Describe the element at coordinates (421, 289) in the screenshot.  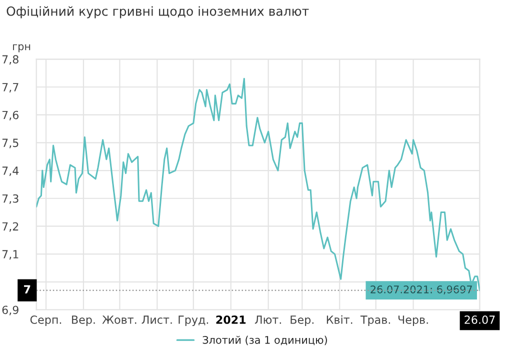
I see `annotation: 26.07.2021: 6,9697` at that location.